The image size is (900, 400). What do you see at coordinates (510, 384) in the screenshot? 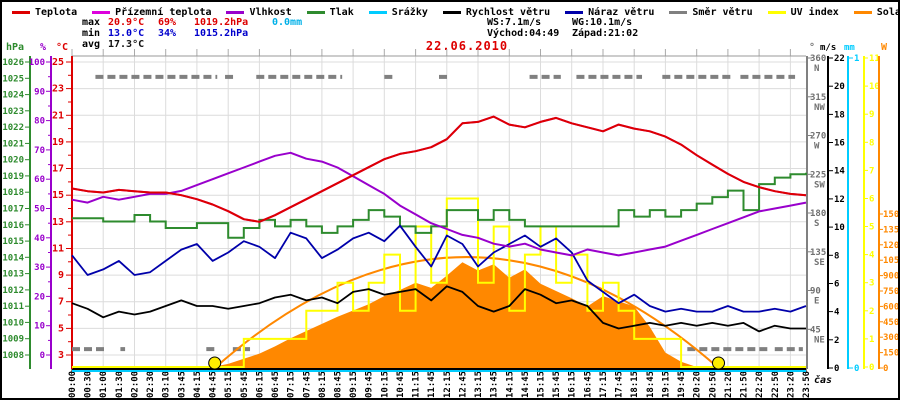
I see `svg-text: 14:15` at bounding box center [510, 384].